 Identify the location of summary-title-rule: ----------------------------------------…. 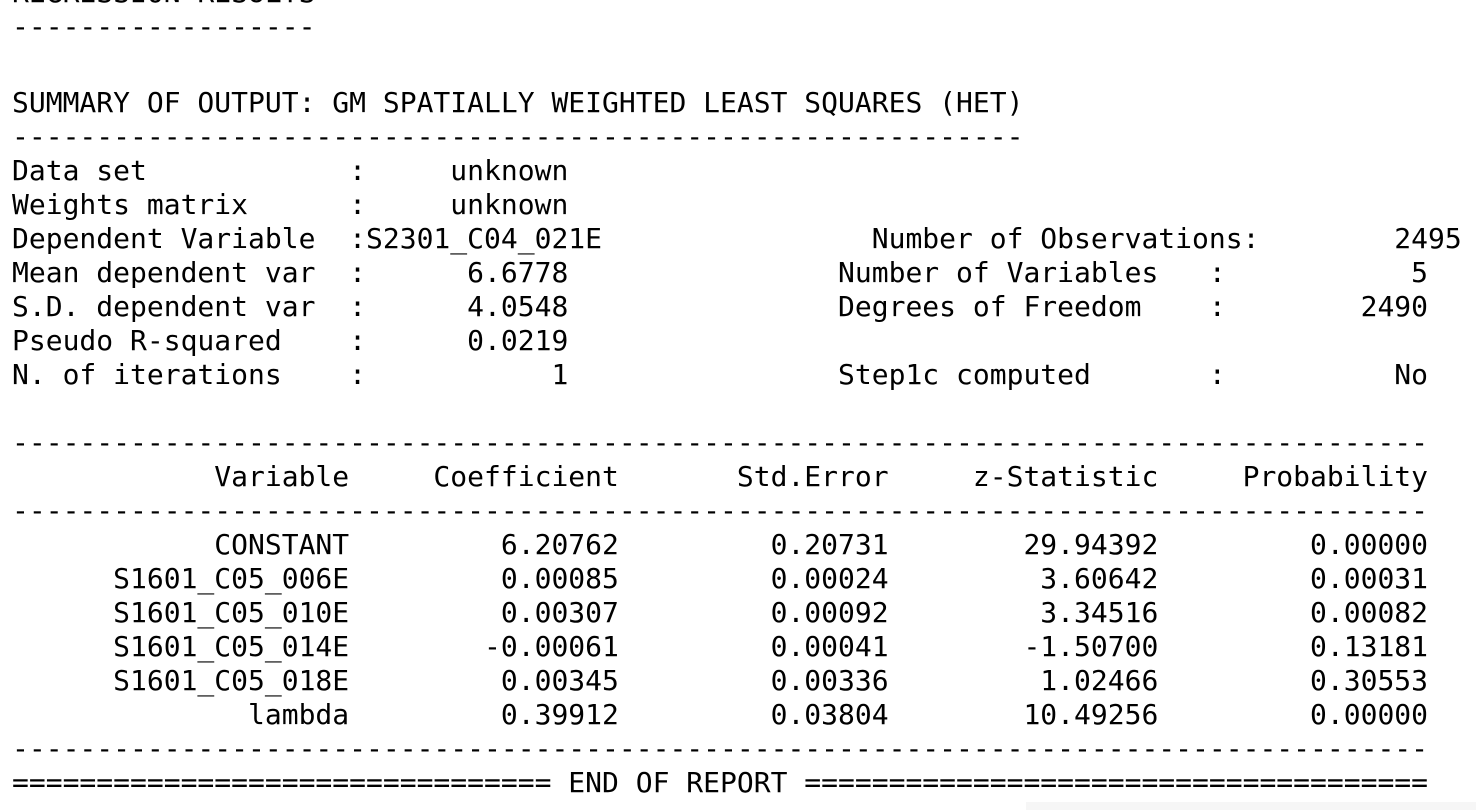
(518, 136).